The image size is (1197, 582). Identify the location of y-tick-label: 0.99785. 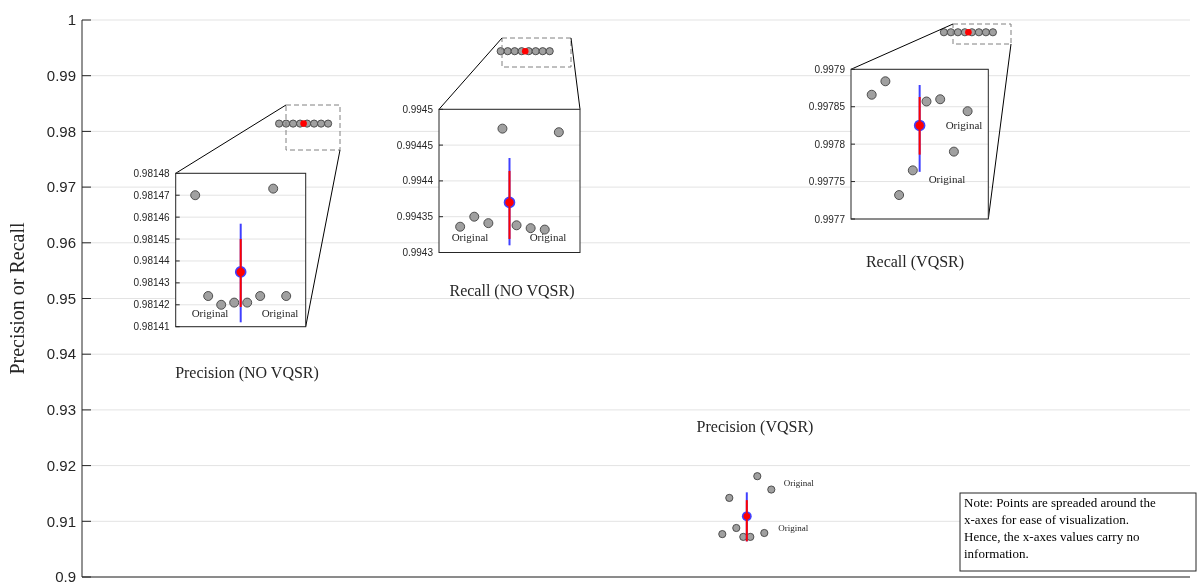
(827, 107).